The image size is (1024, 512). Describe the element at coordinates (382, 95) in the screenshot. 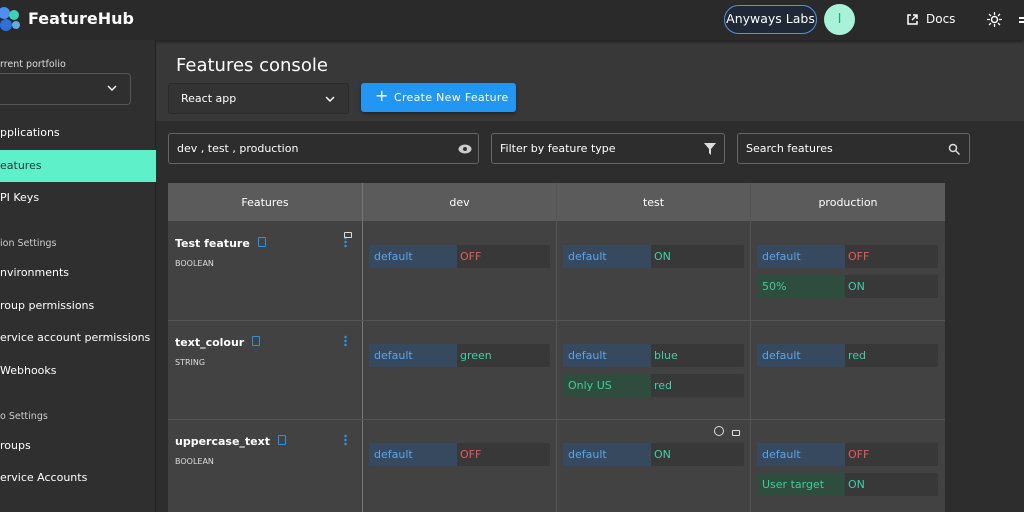

I see `plus-icon: +` at that location.